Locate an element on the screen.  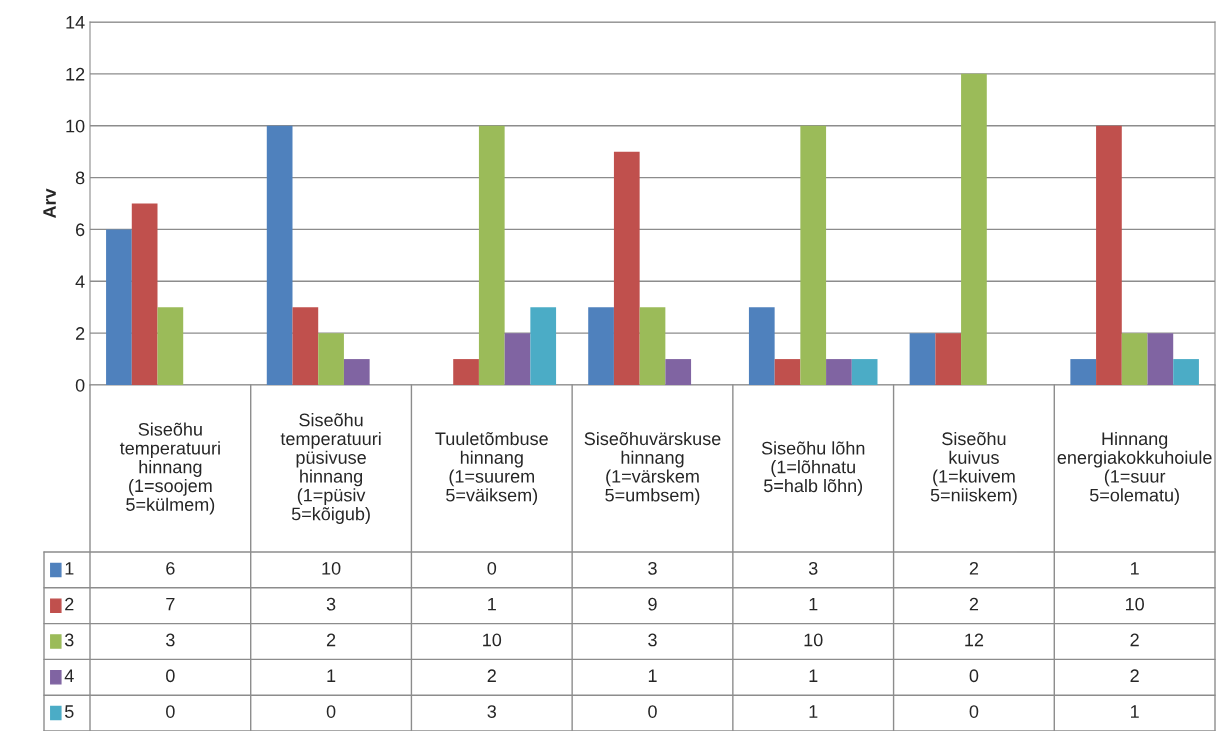
legend-label: 1 is located at coordinates (69, 568).